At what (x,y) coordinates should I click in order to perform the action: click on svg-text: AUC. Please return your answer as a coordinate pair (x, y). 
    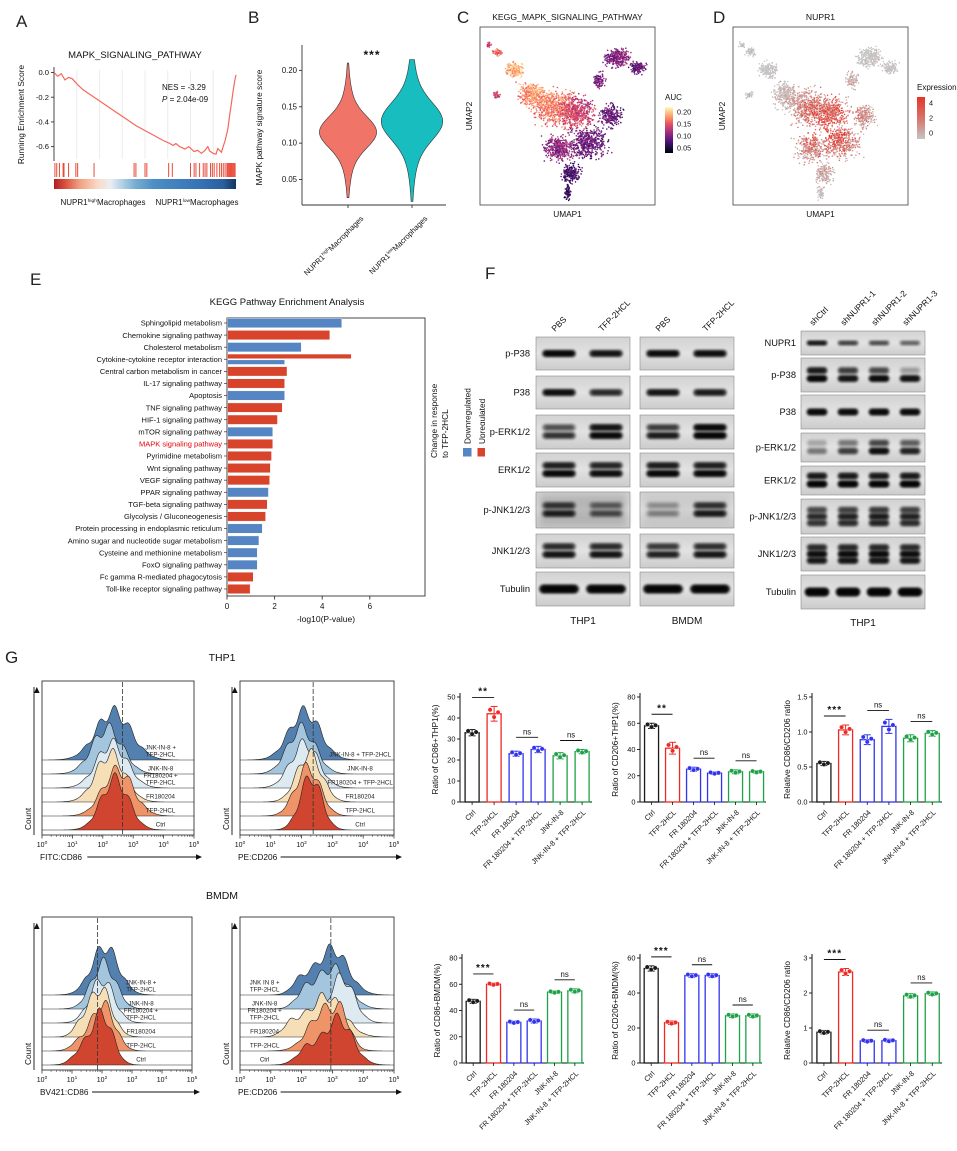
    Looking at the image, I should click on (673, 97).